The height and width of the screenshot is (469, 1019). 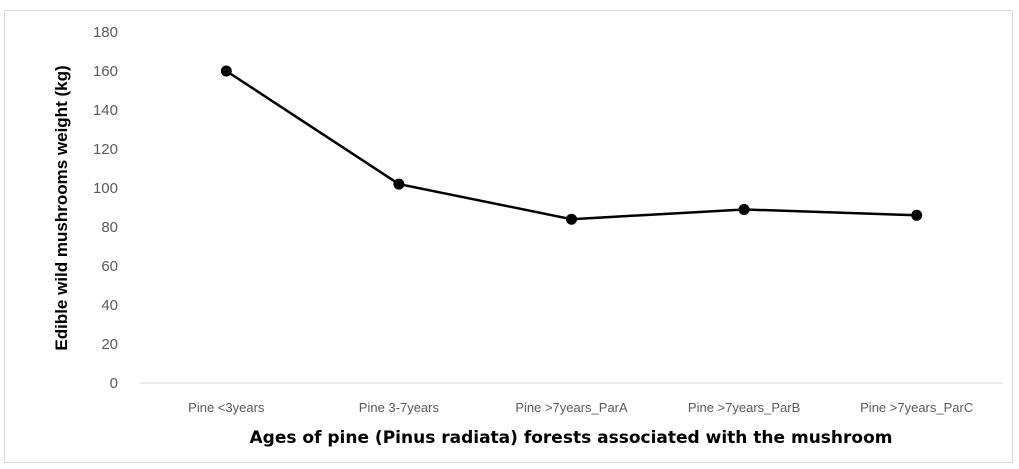 What do you see at coordinates (105, 71) in the screenshot?
I see `y-tick-label: 160` at bounding box center [105, 71].